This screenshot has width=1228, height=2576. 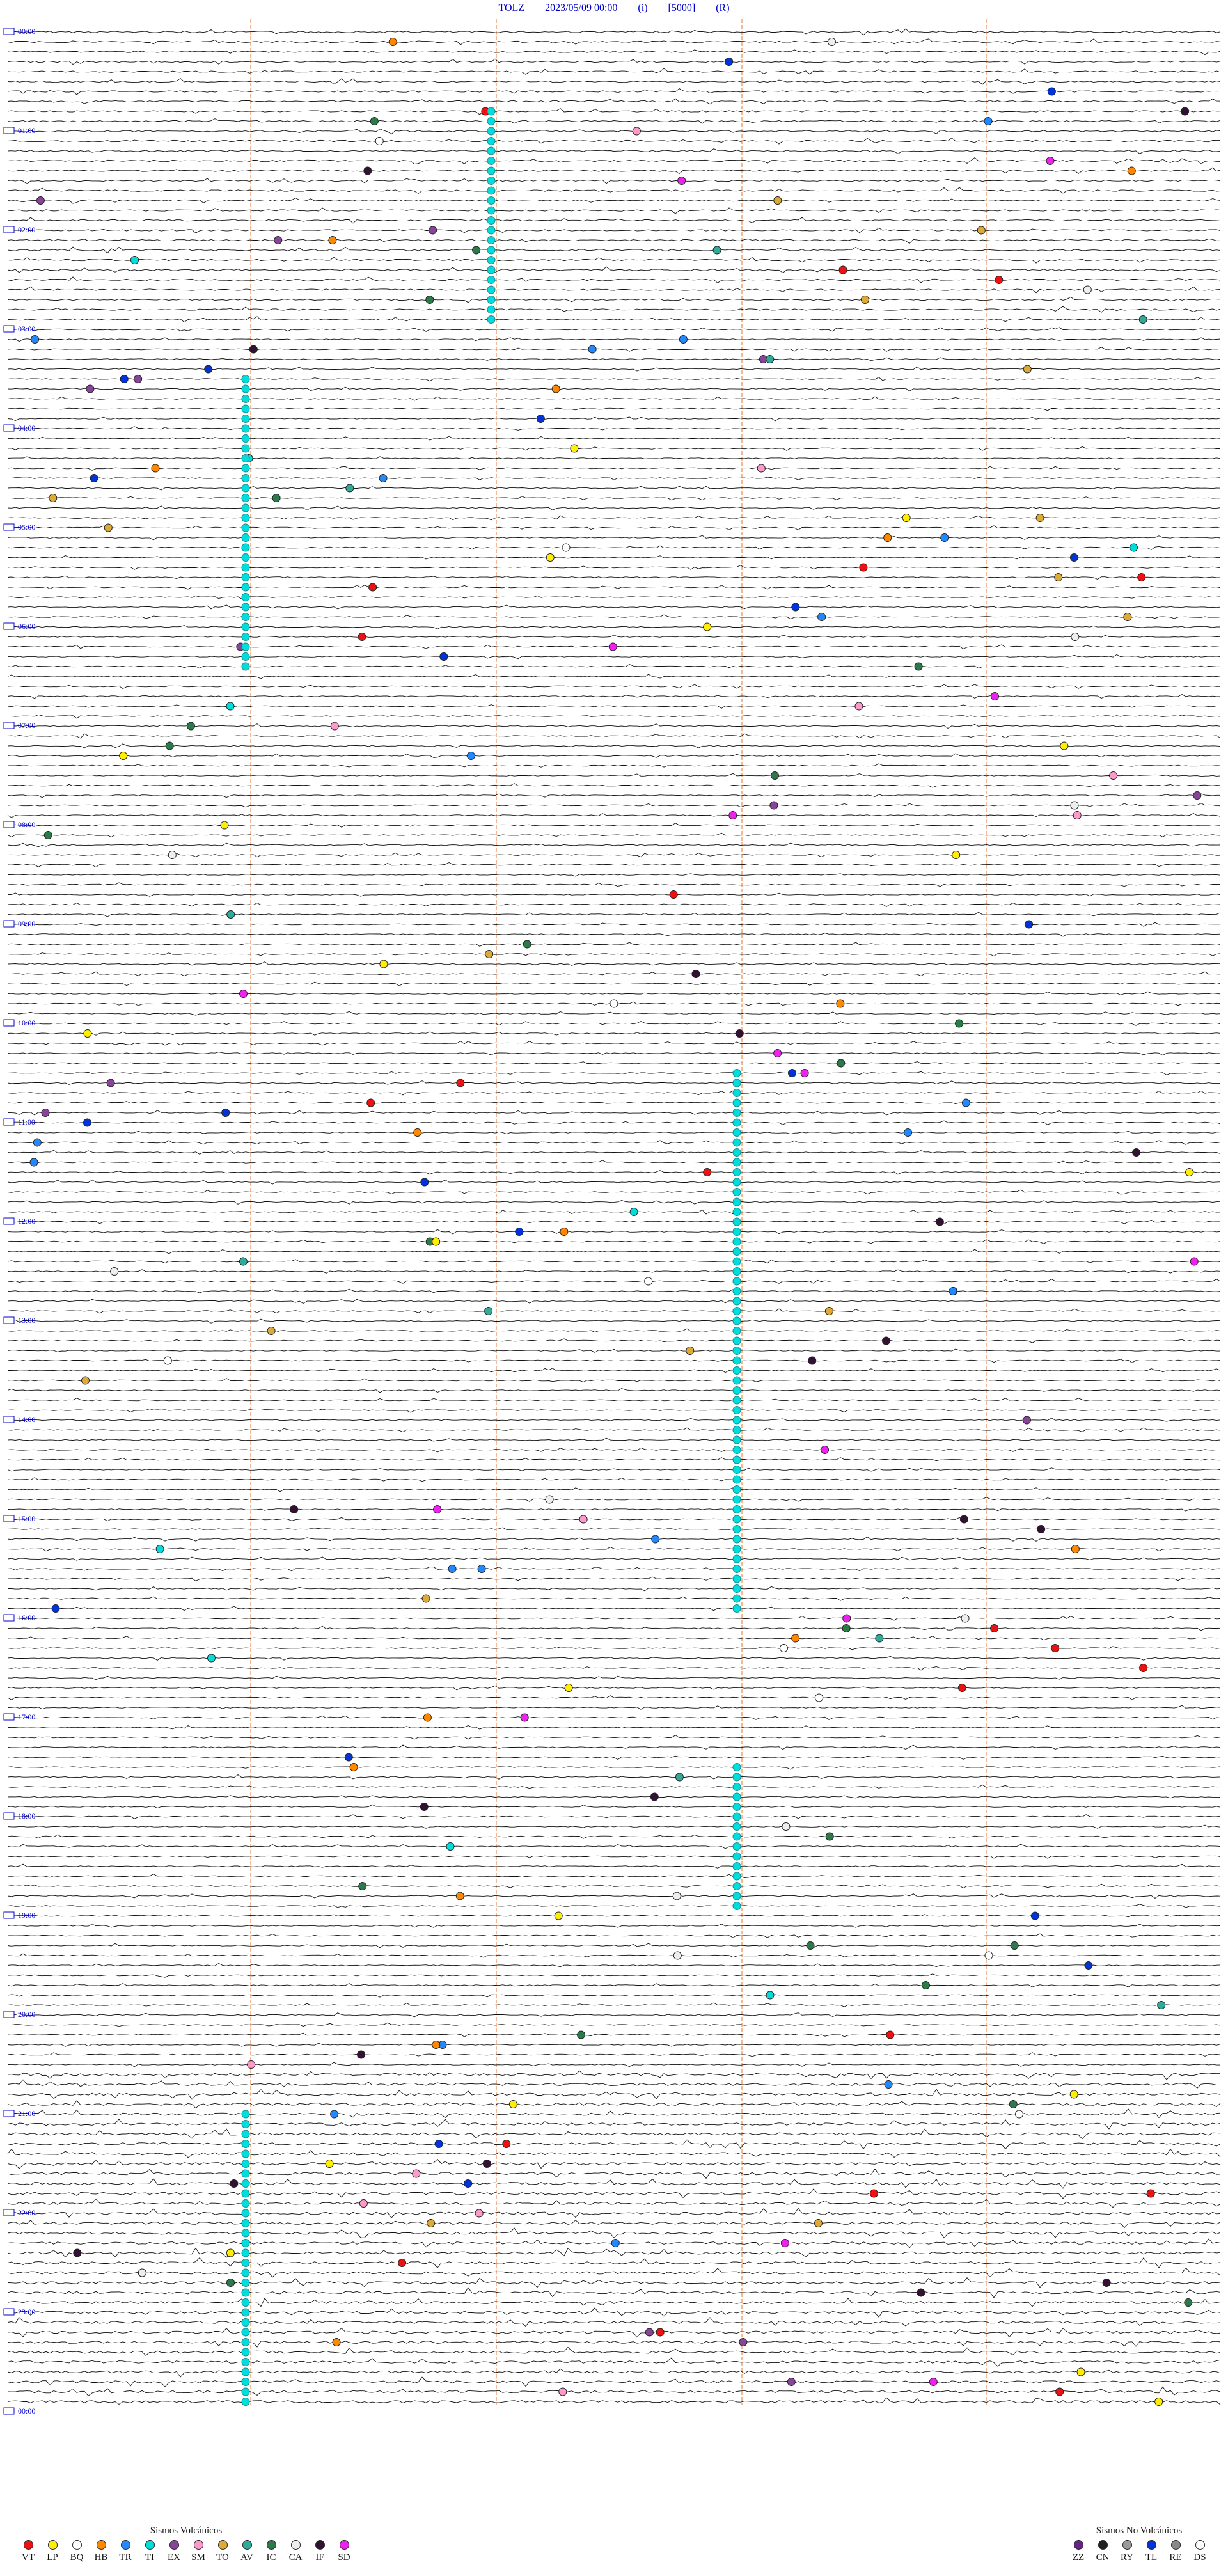 What do you see at coordinates (198, 2551) in the screenshot?
I see `legend-item-sm: SM` at bounding box center [198, 2551].